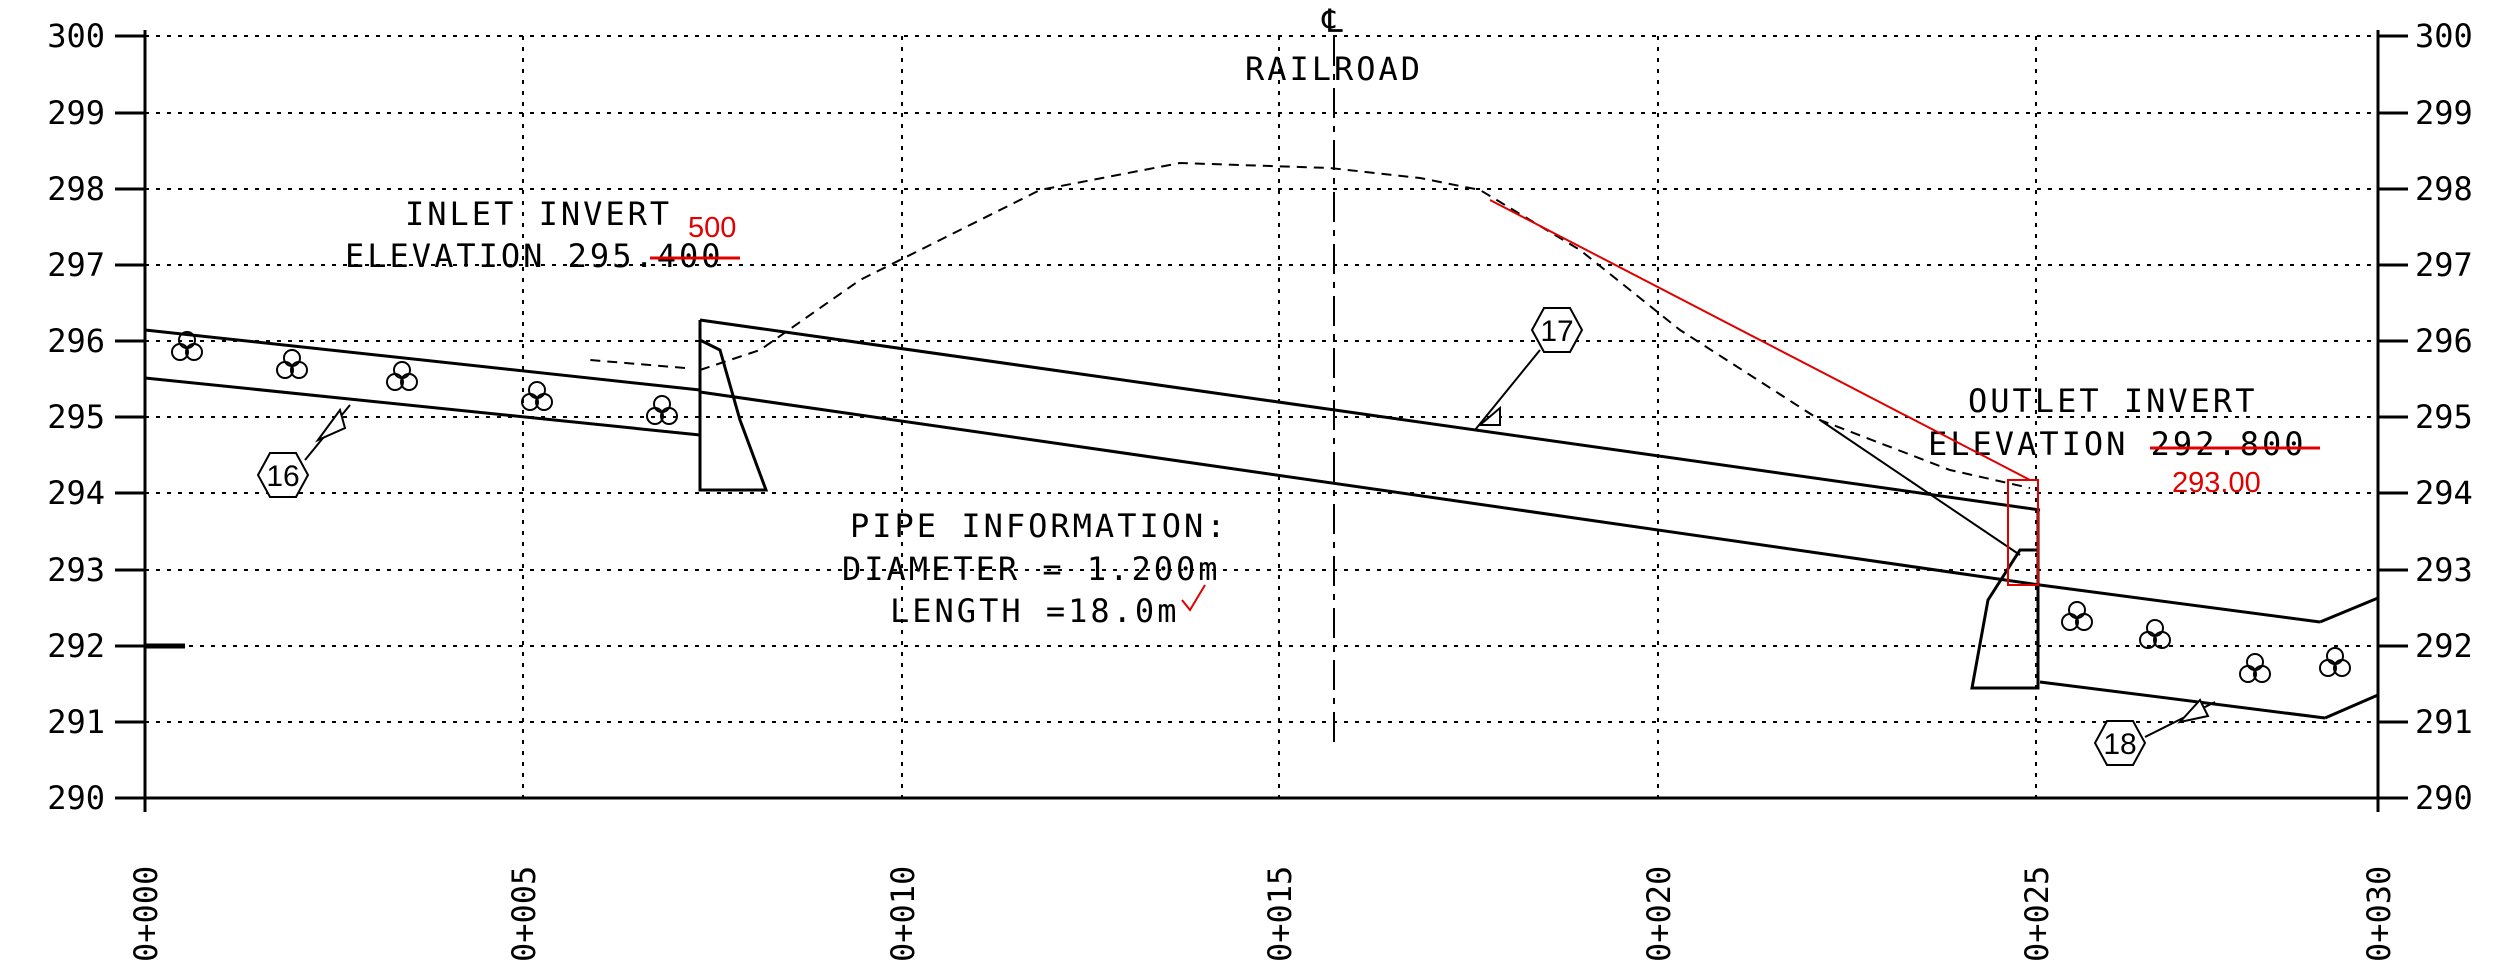 The image size is (2516, 971). Describe the element at coordinates (538, 214) in the screenshot. I see `inlet-line1: INLET INVERT` at that location.